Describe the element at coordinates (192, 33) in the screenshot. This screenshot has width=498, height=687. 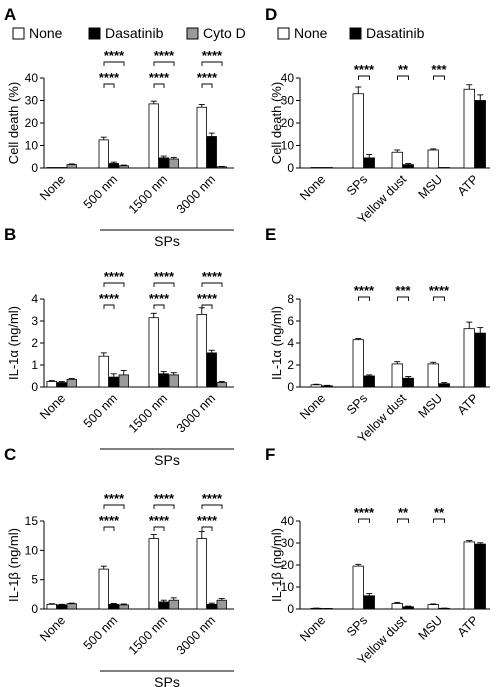
I see `legend-swatch` at that location.